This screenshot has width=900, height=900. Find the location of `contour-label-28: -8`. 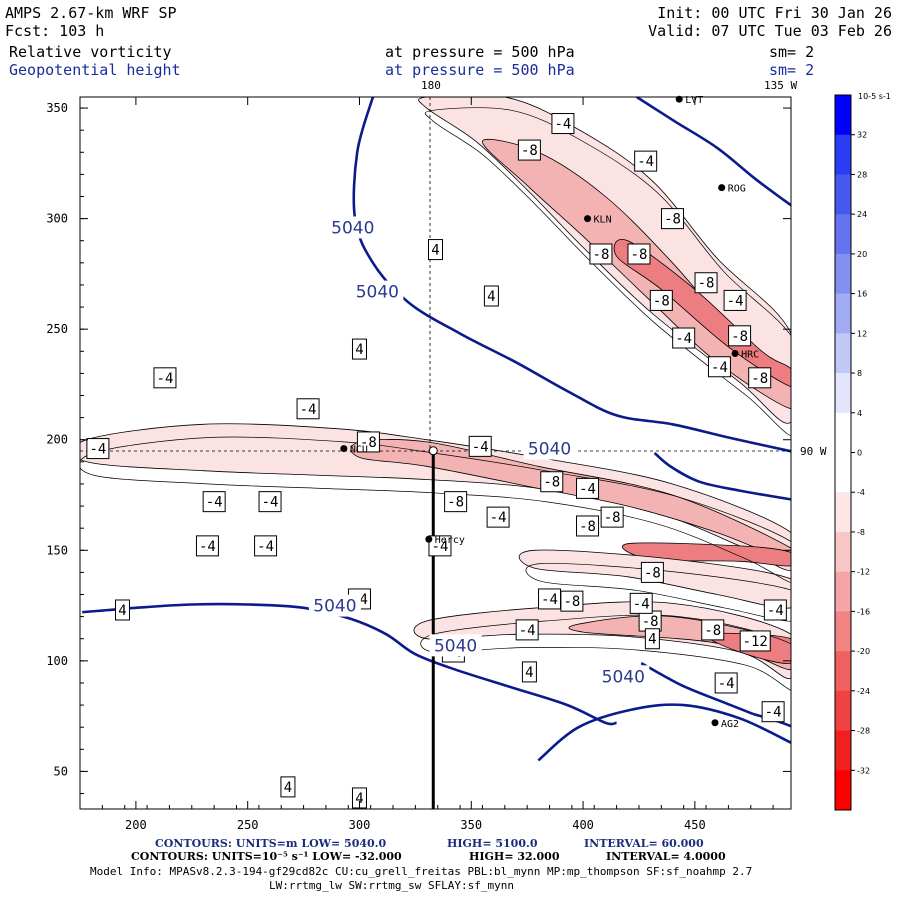

contour-label-28: -8 is located at coordinates (587, 527).